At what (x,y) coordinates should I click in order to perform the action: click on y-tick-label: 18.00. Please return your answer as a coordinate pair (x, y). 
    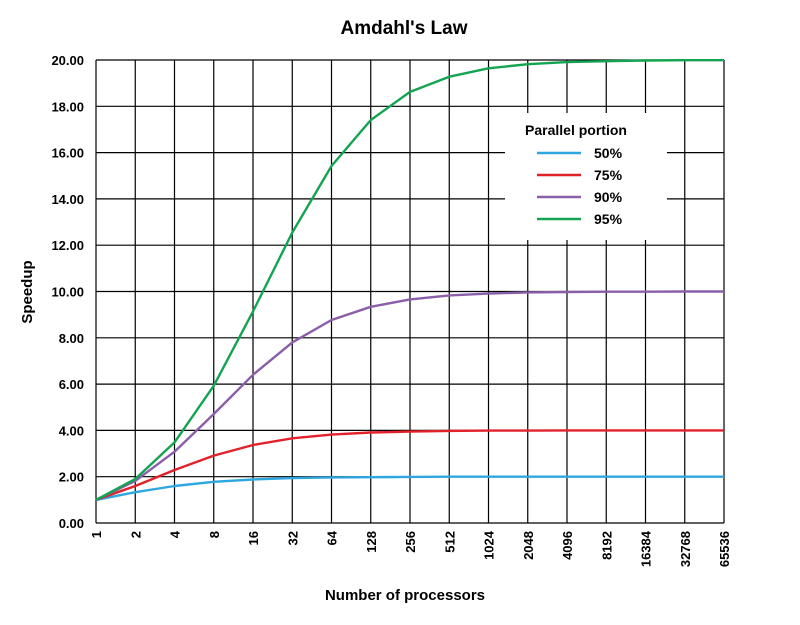
    Looking at the image, I should click on (67, 106).